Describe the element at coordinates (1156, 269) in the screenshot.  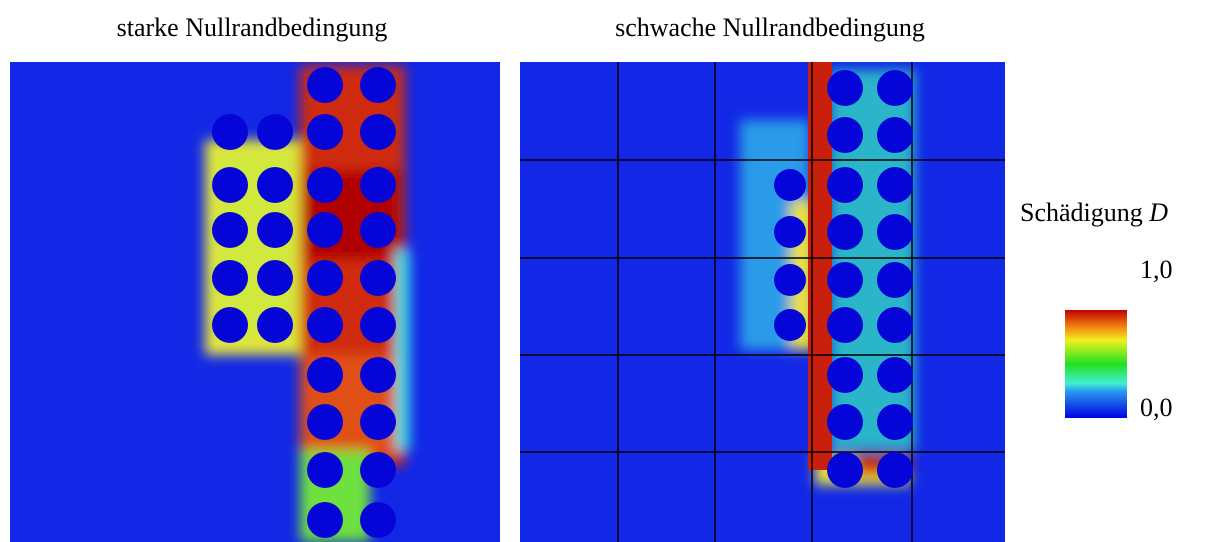
I see `colorbar-tick-label: 1,0` at that location.